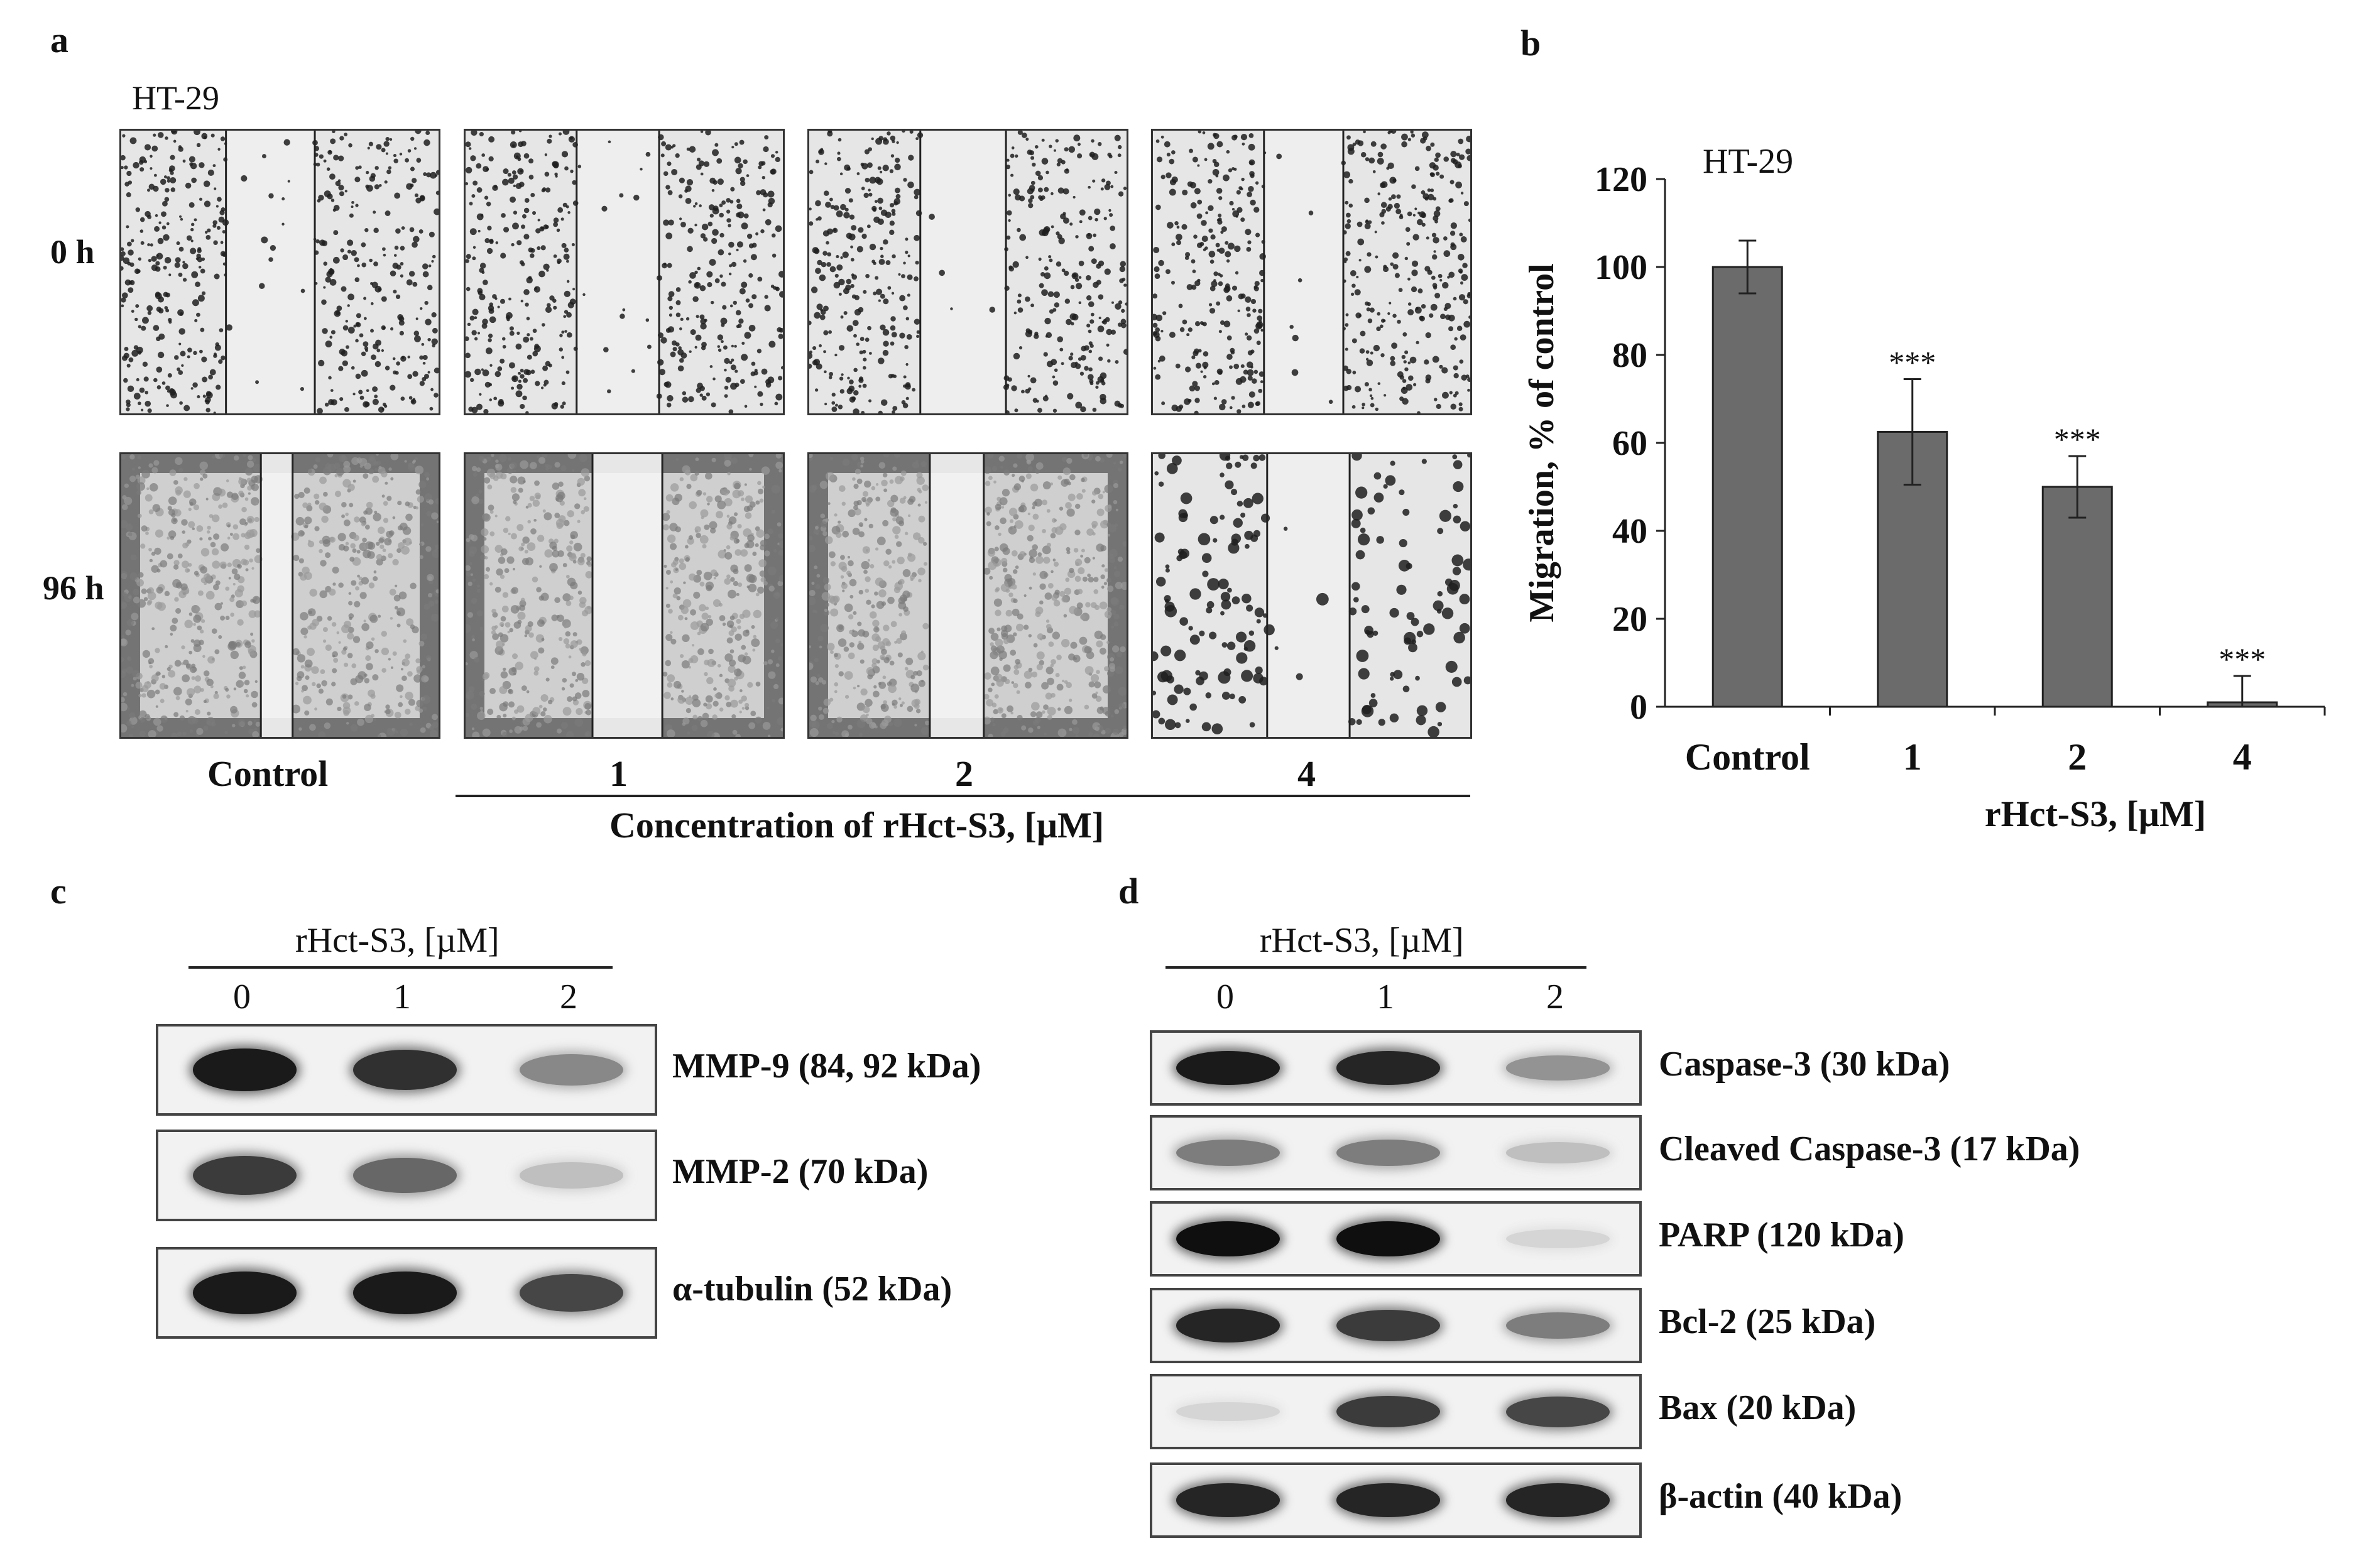 The image size is (2380, 1563). I want to click on y-tick-label-40: 40, so click(1629, 531).